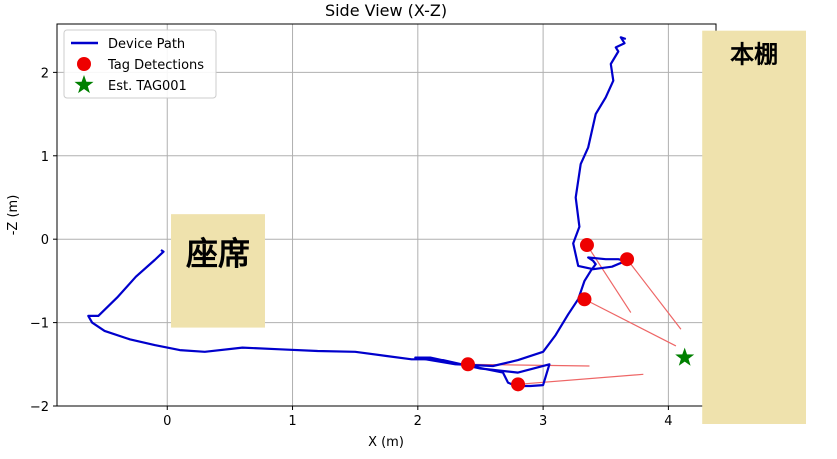  What do you see at coordinates (386, 10) in the screenshot?
I see `chart-title: Side View (X-Z)` at bounding box center [386, 10].